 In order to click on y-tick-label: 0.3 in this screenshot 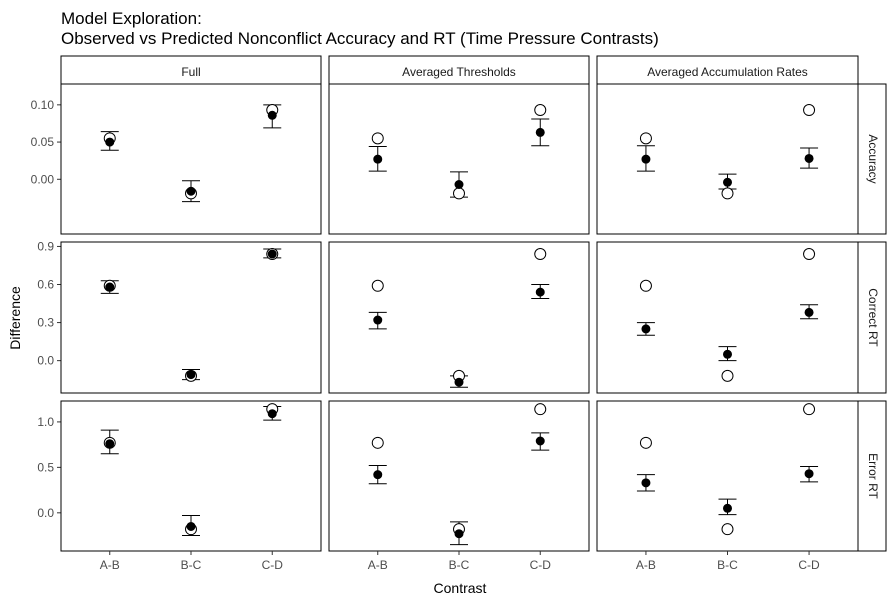, I will do `click(45, 323)`.